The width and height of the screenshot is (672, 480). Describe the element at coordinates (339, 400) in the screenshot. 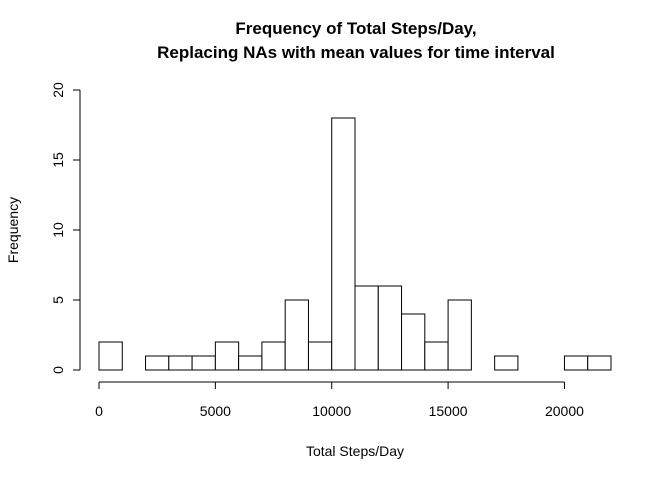

I see `x-axis: 0 5000 10000 15000 20000` at that location.